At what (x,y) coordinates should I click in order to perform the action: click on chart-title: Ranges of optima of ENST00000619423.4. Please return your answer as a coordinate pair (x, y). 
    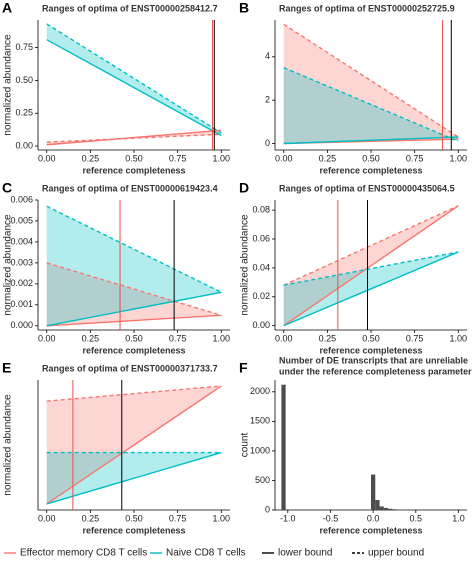
    Looking at the image, I should click on (130, 188).